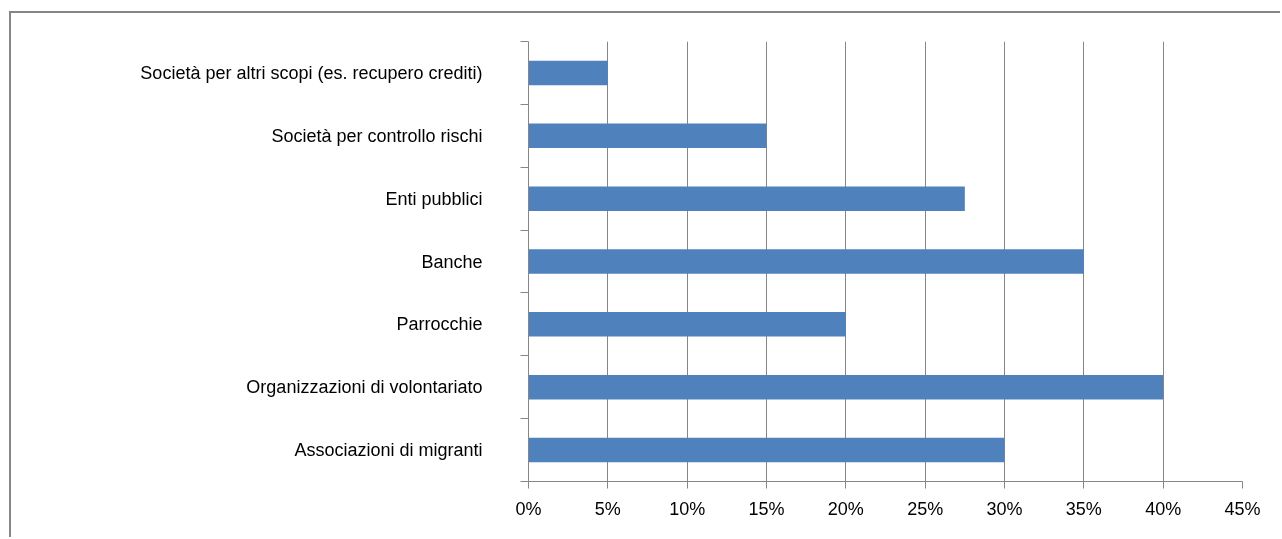 This screenshot has height=539, width=1282. Describe the element at coordinates (528, 508) in the screenshot. I see `x-tick-label: 0%` at that location.